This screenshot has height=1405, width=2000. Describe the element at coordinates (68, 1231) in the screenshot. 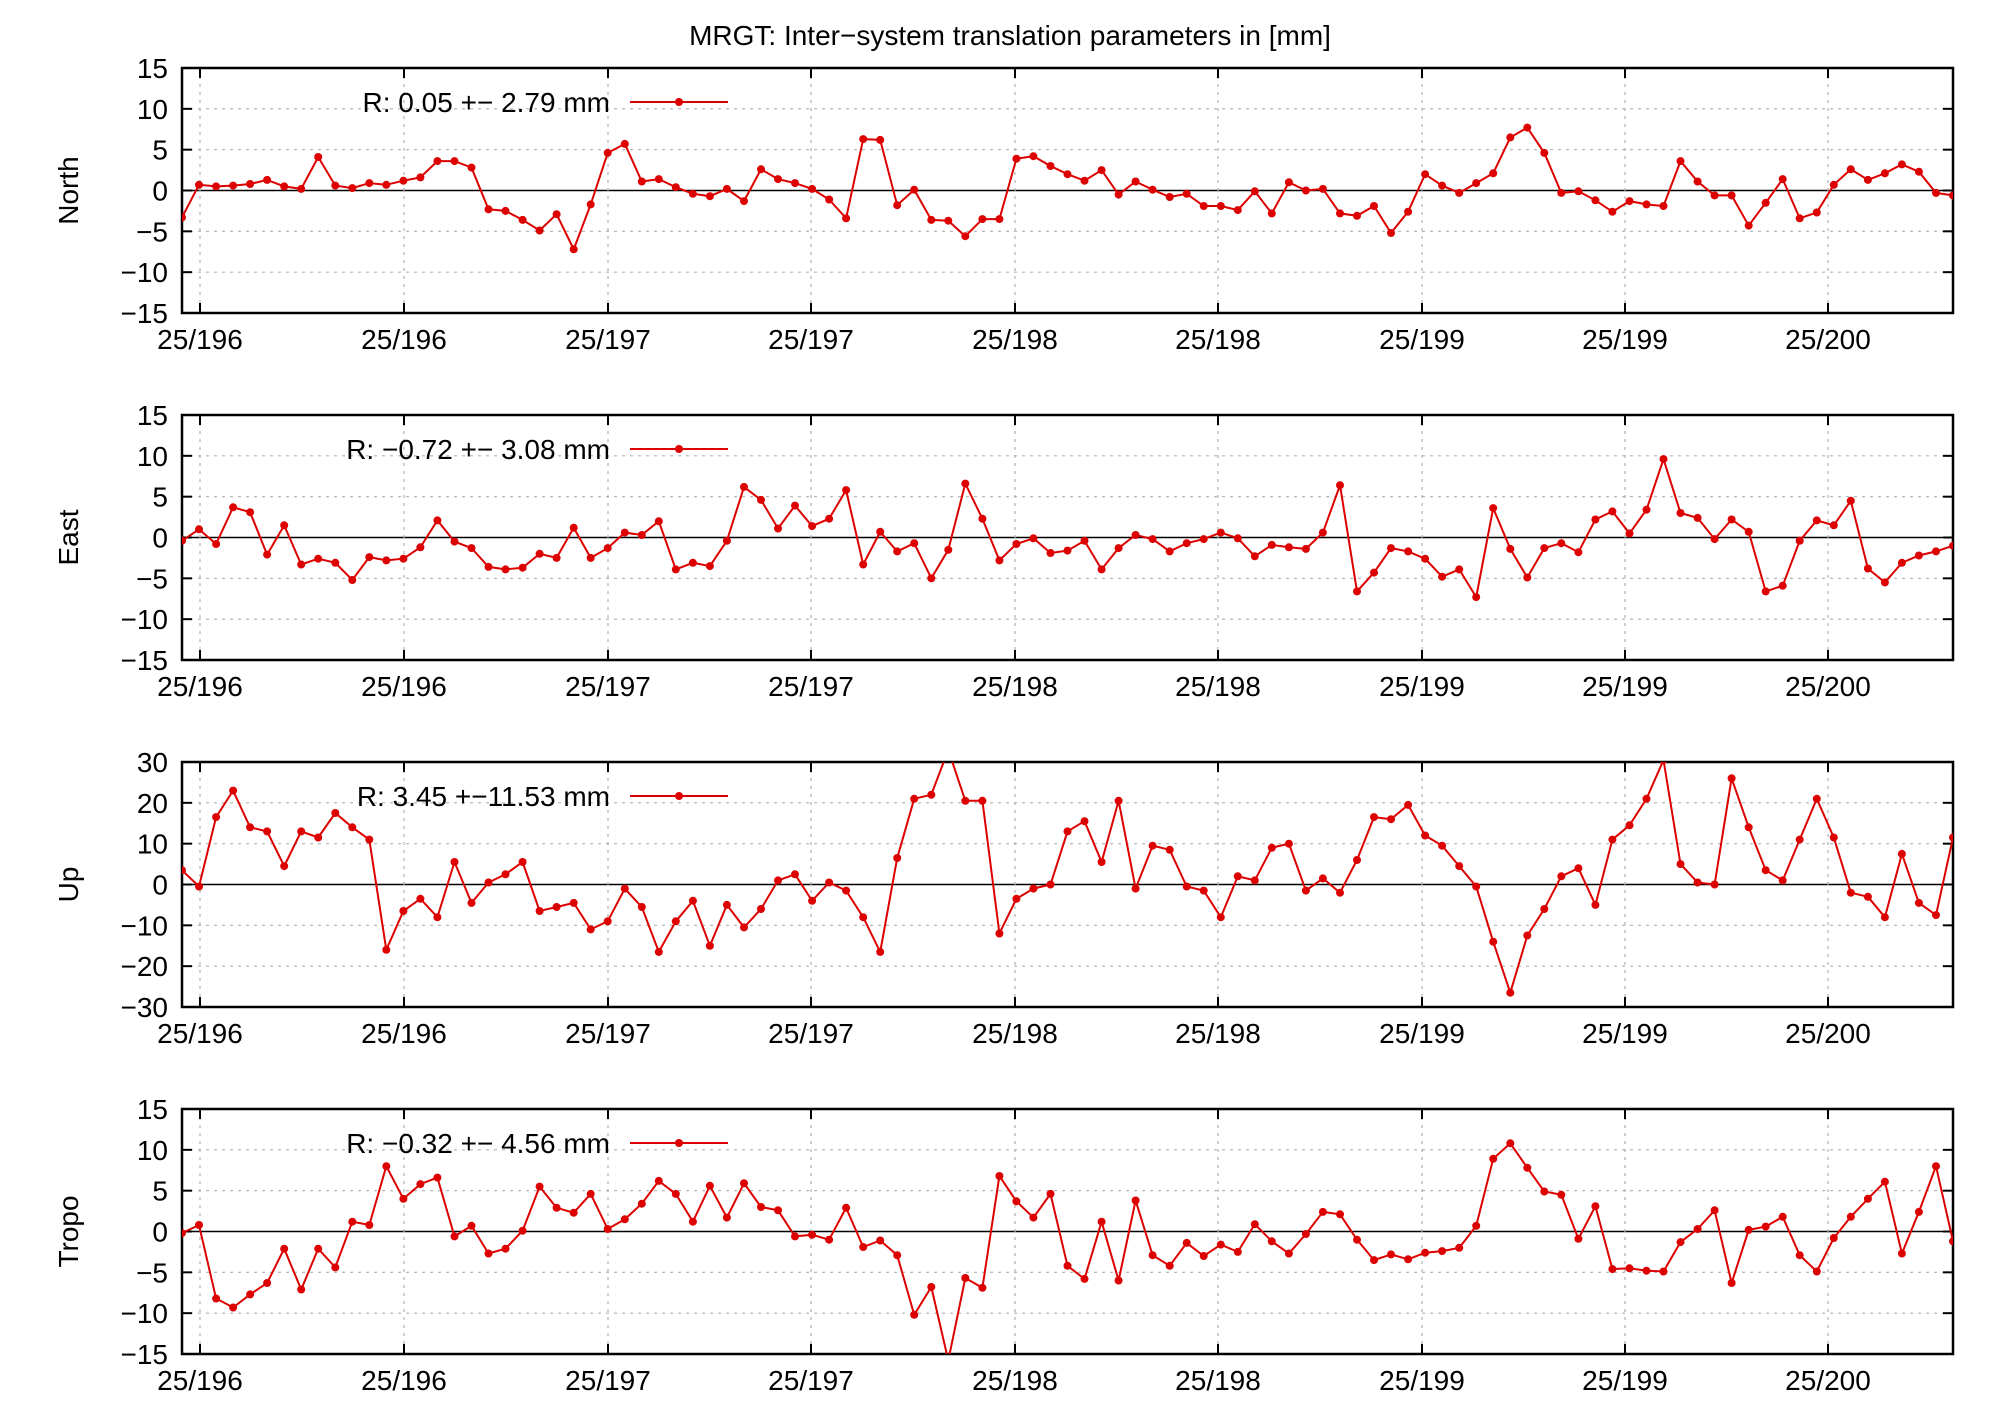

I see `y-axis-label: Tropo` at that location.